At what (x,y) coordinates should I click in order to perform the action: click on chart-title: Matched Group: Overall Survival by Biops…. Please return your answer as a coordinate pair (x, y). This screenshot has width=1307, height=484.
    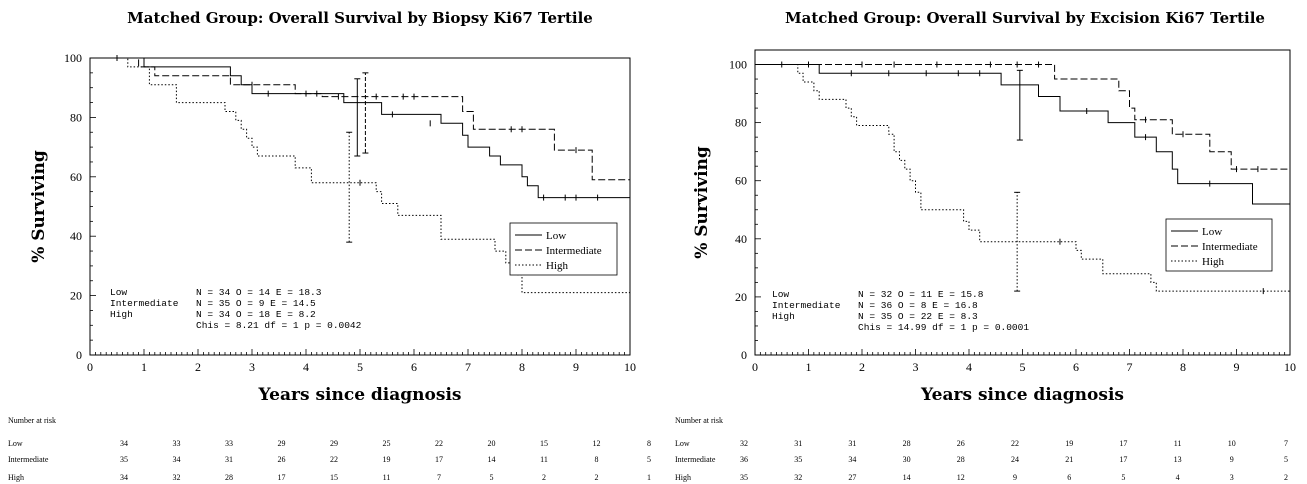
    Looking at the image, I should click on (360, 18).